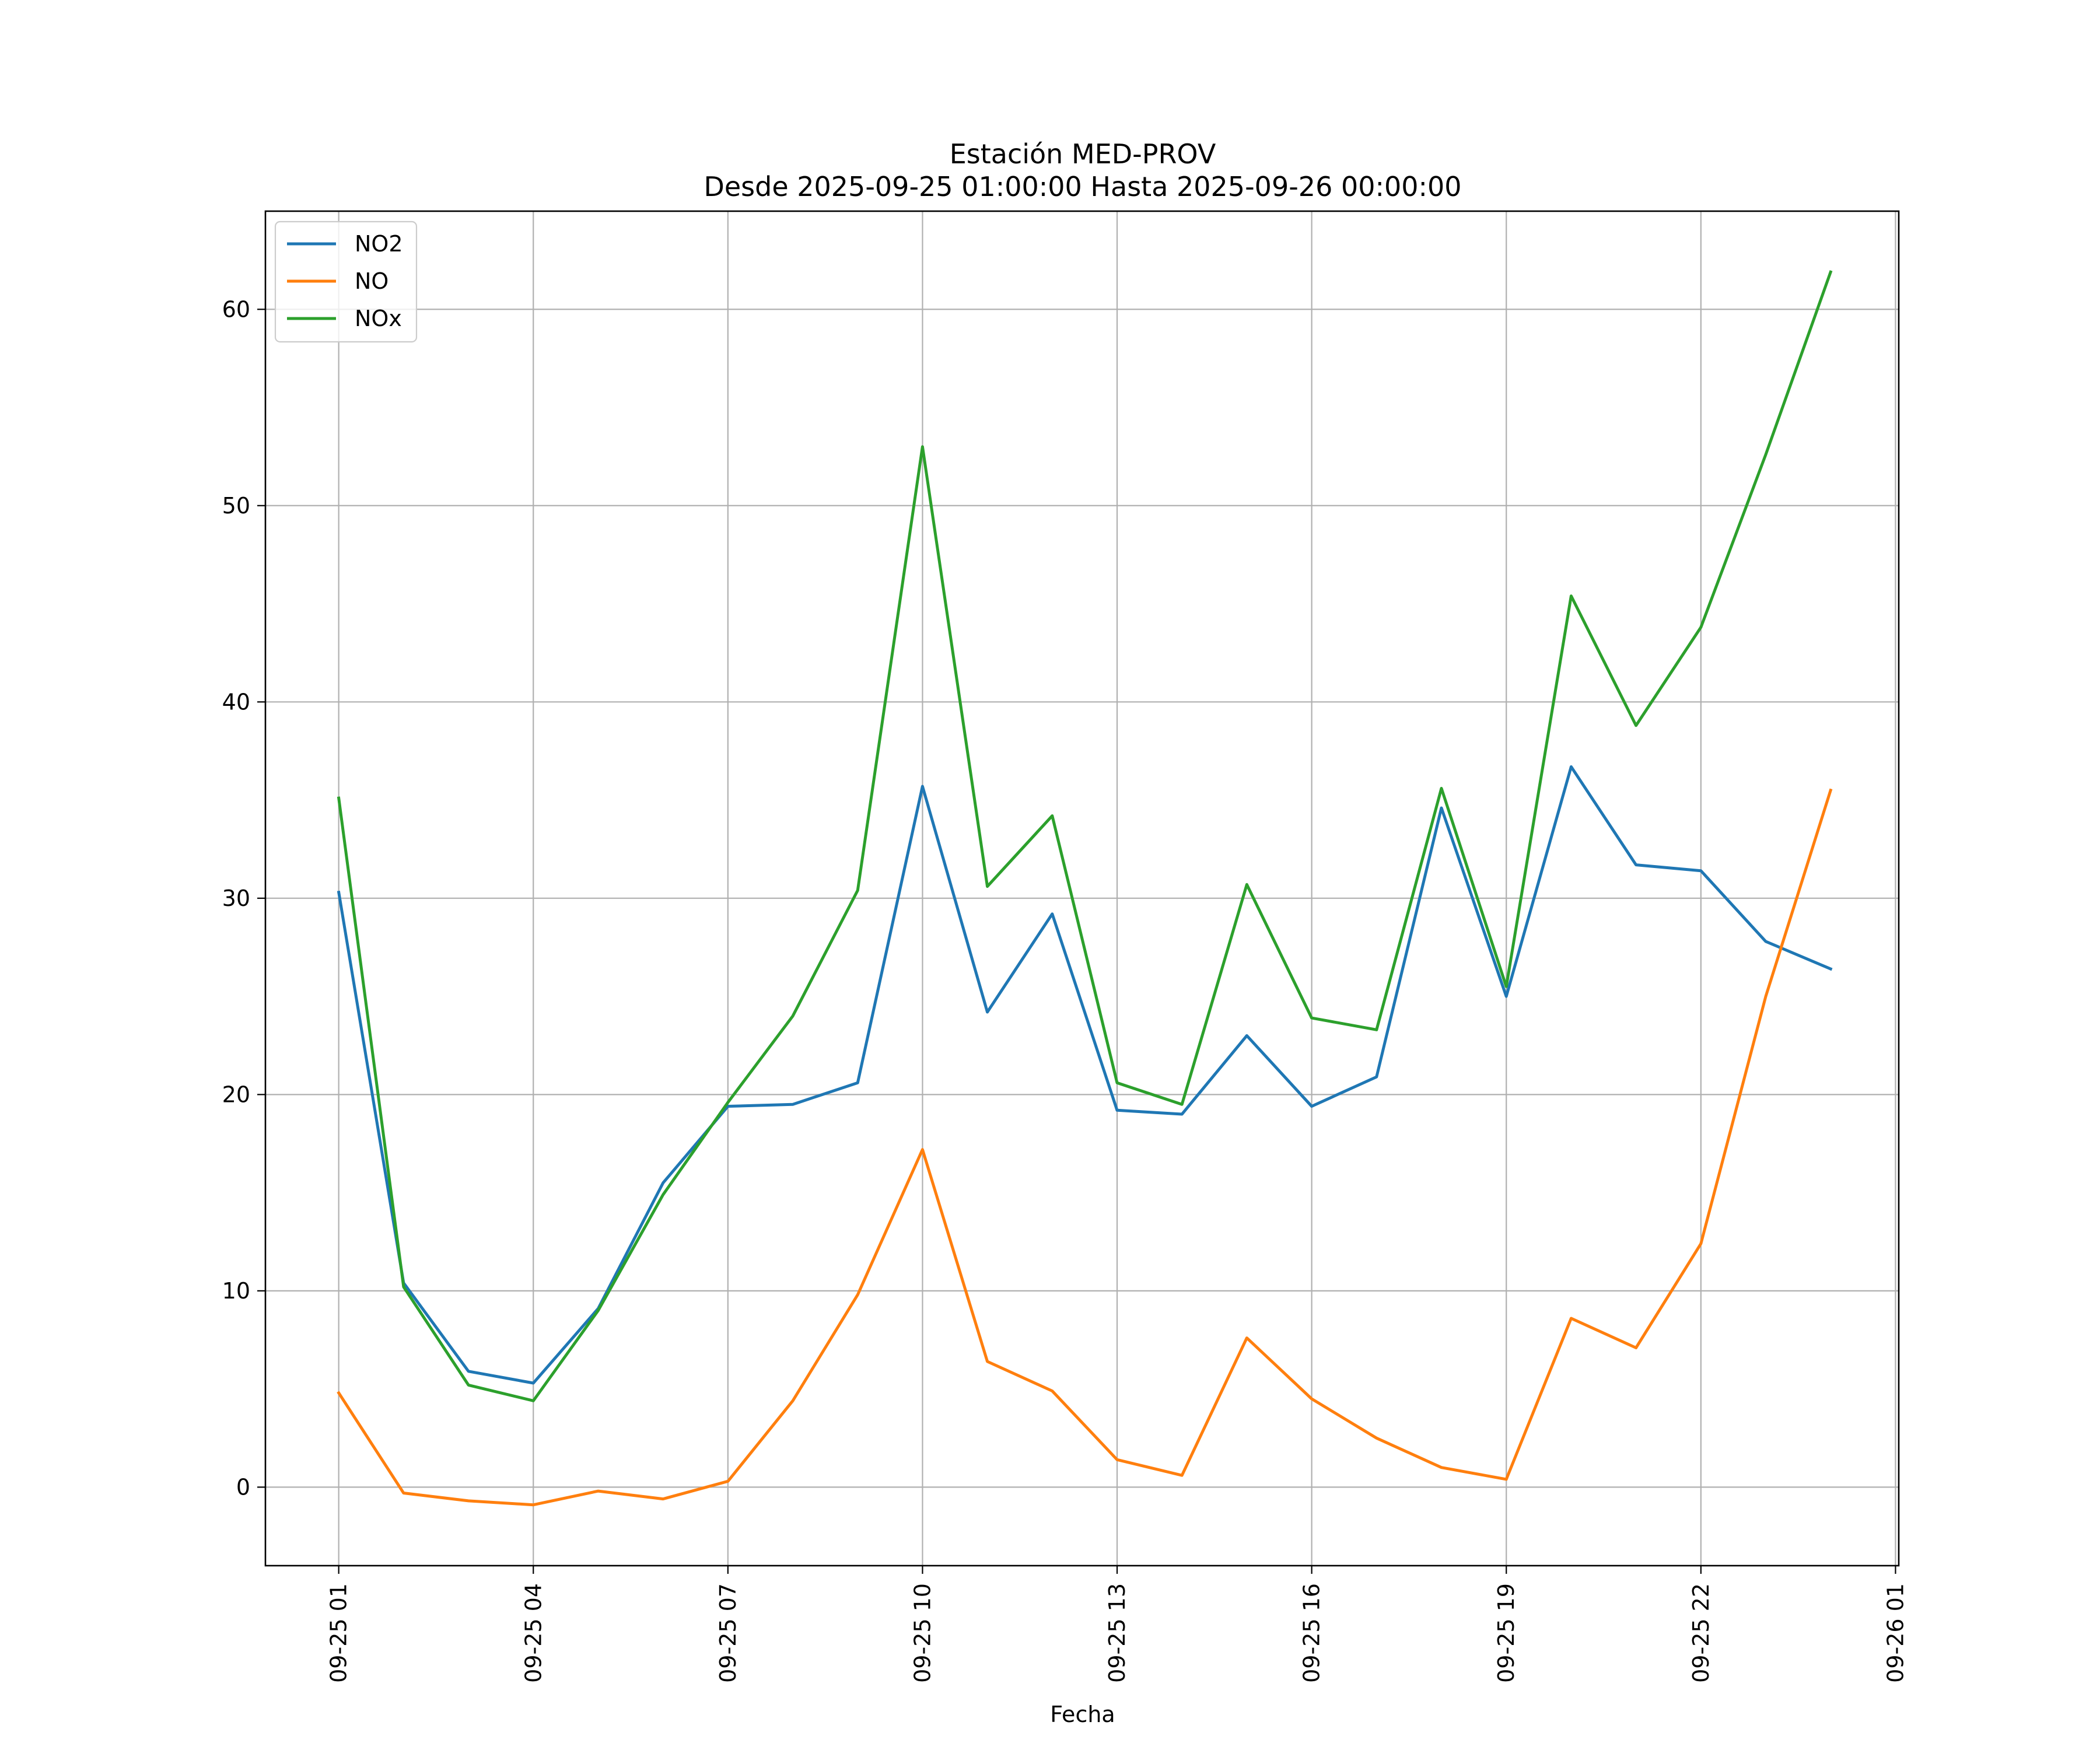  I want to click on y-tick-label: 30, so click(236, 898).